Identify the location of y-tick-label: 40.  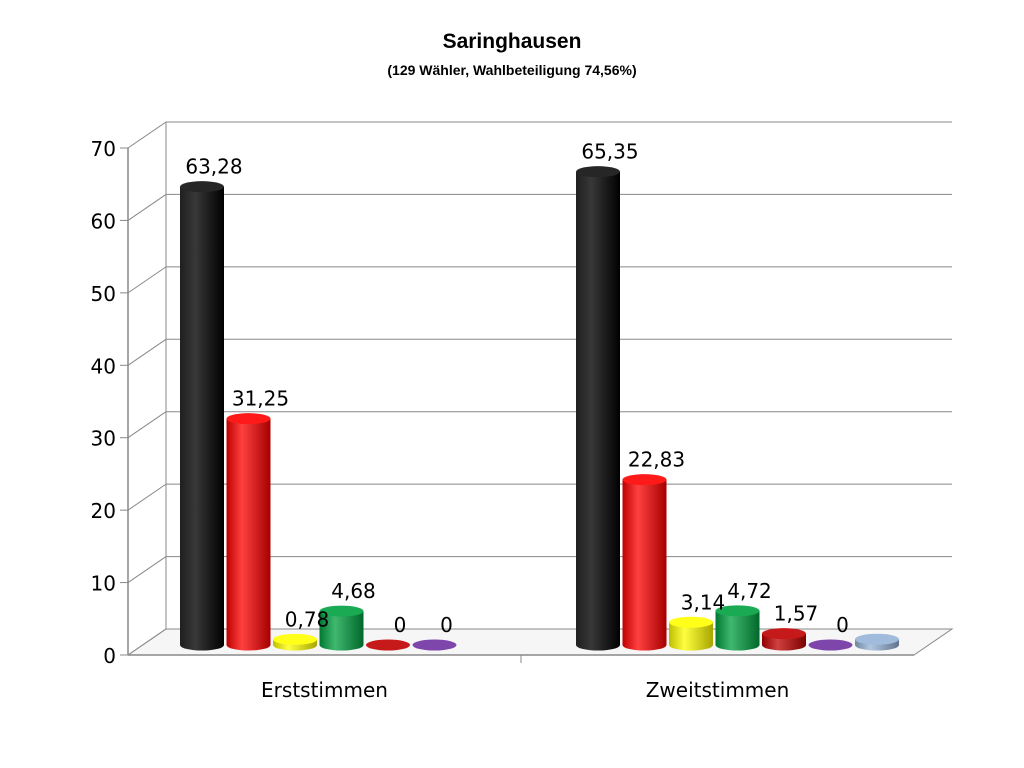
(103, 366).